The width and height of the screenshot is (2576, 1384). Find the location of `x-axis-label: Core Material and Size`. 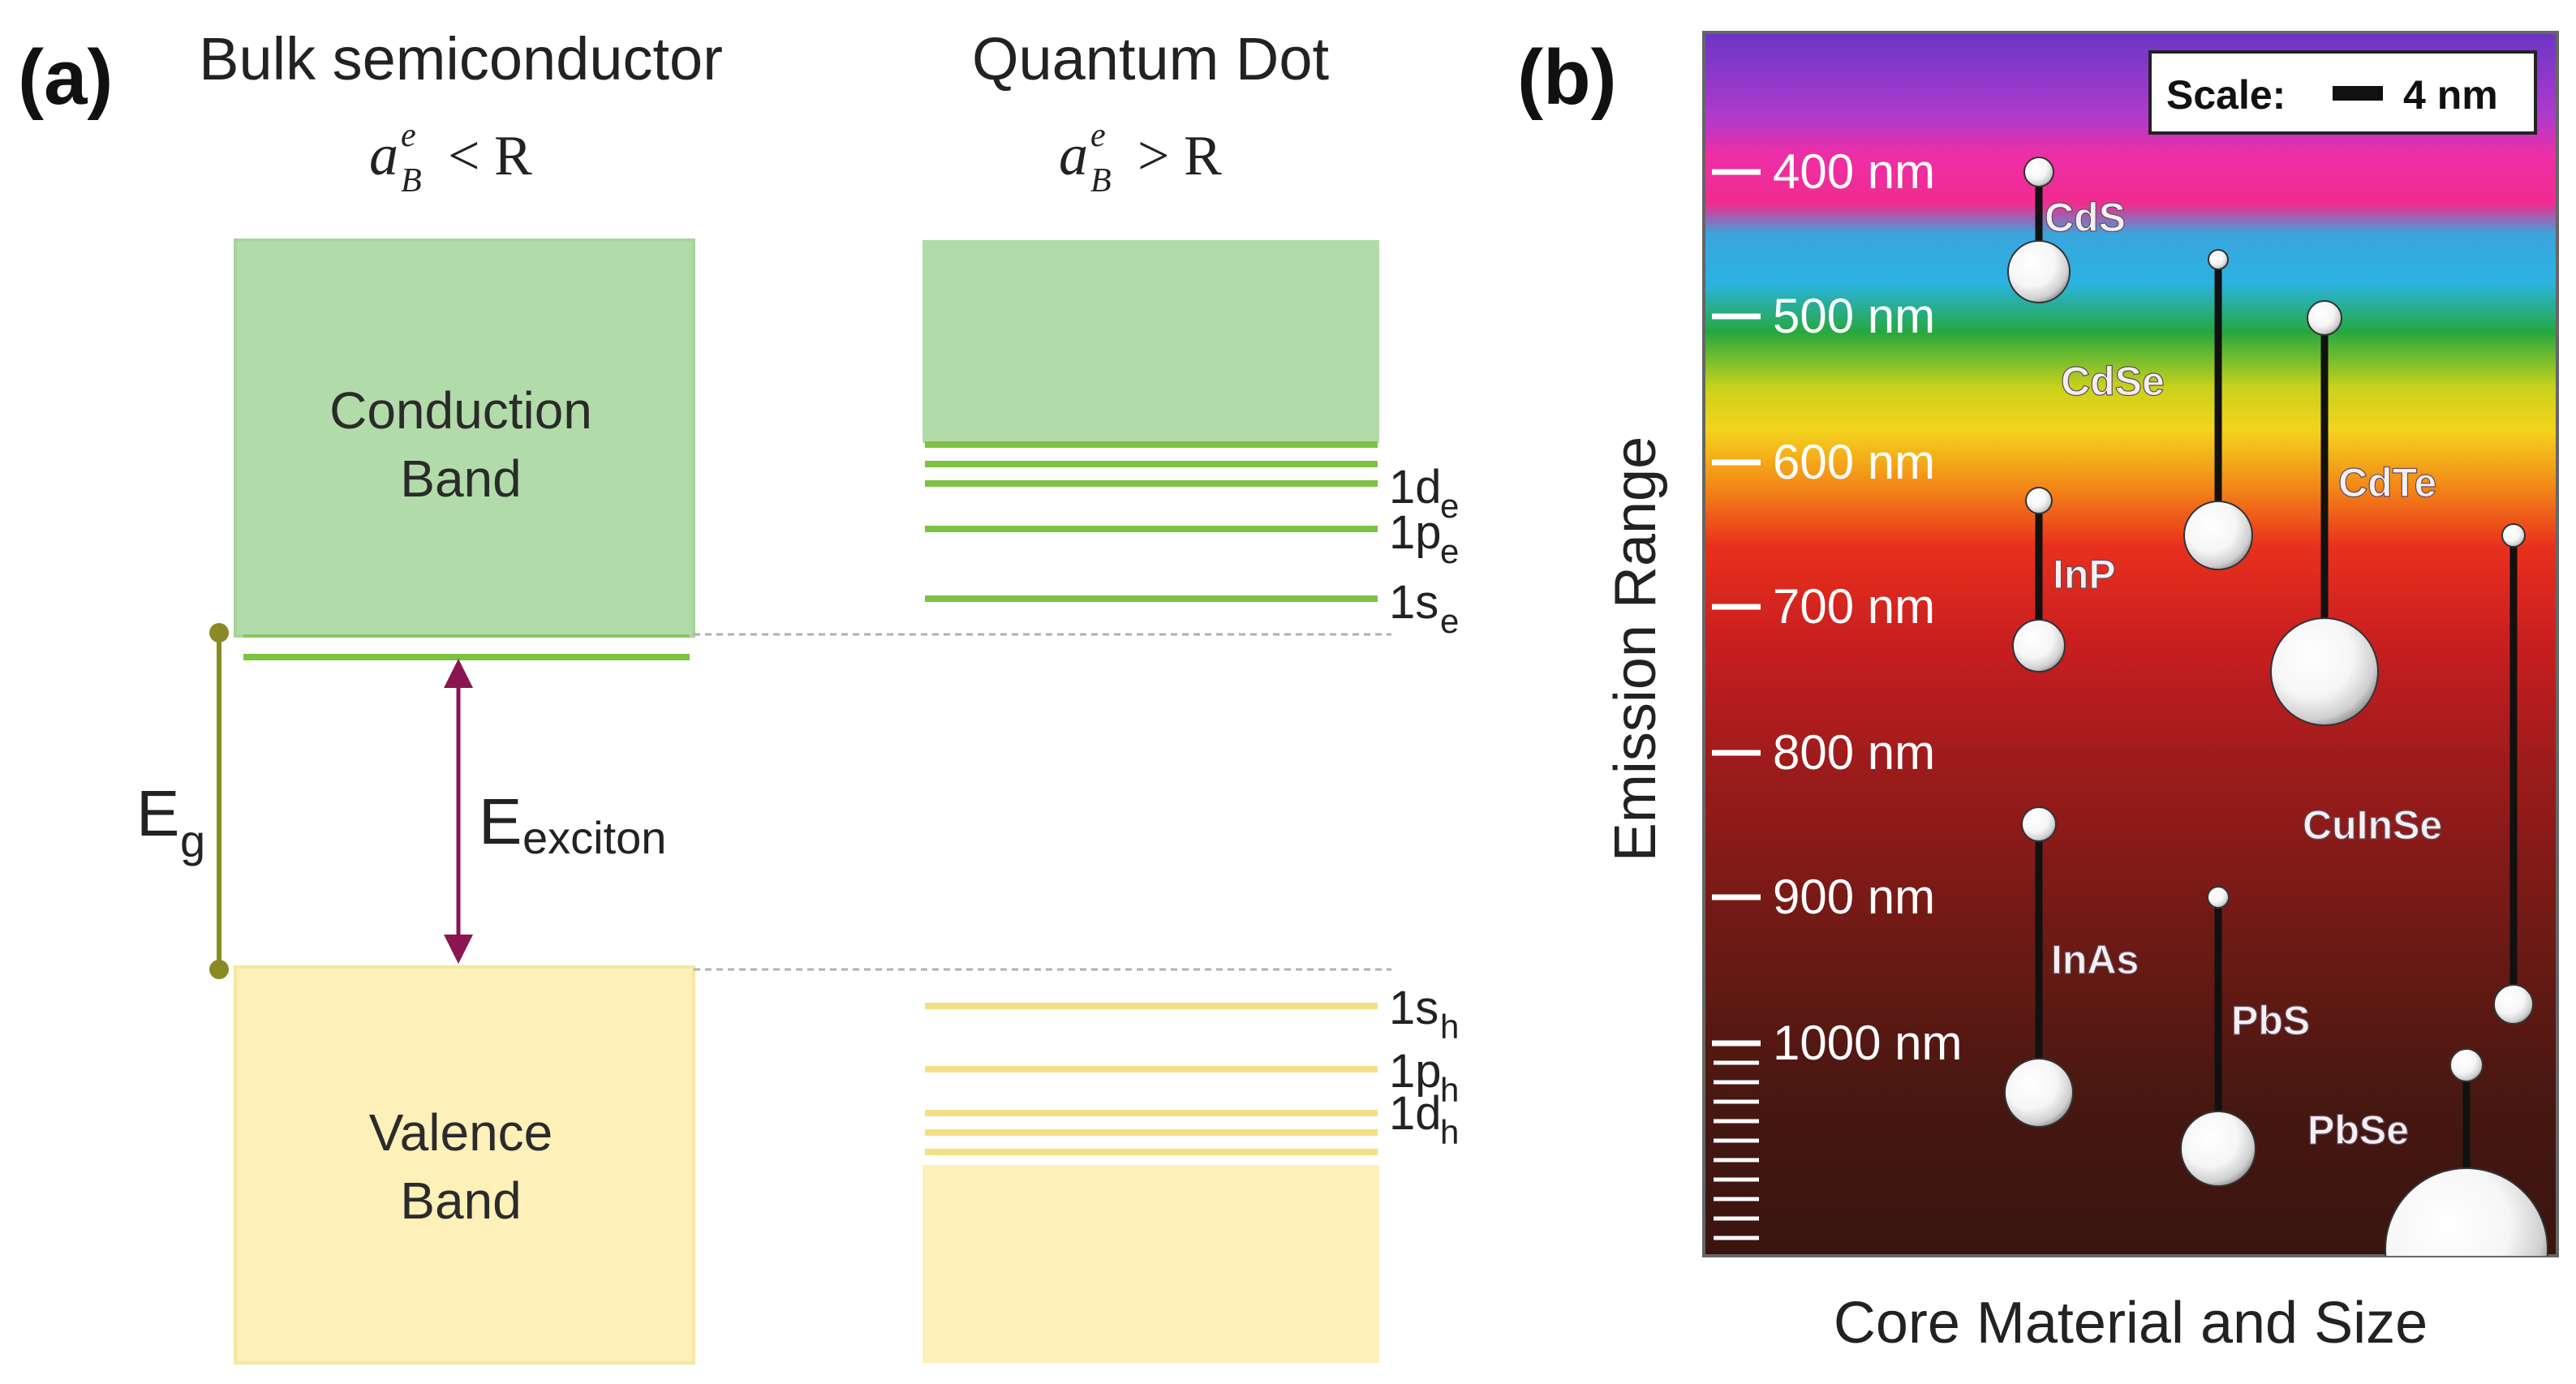

x-axis-label: Core Material and Size is located at coordinates (2131, 1323).